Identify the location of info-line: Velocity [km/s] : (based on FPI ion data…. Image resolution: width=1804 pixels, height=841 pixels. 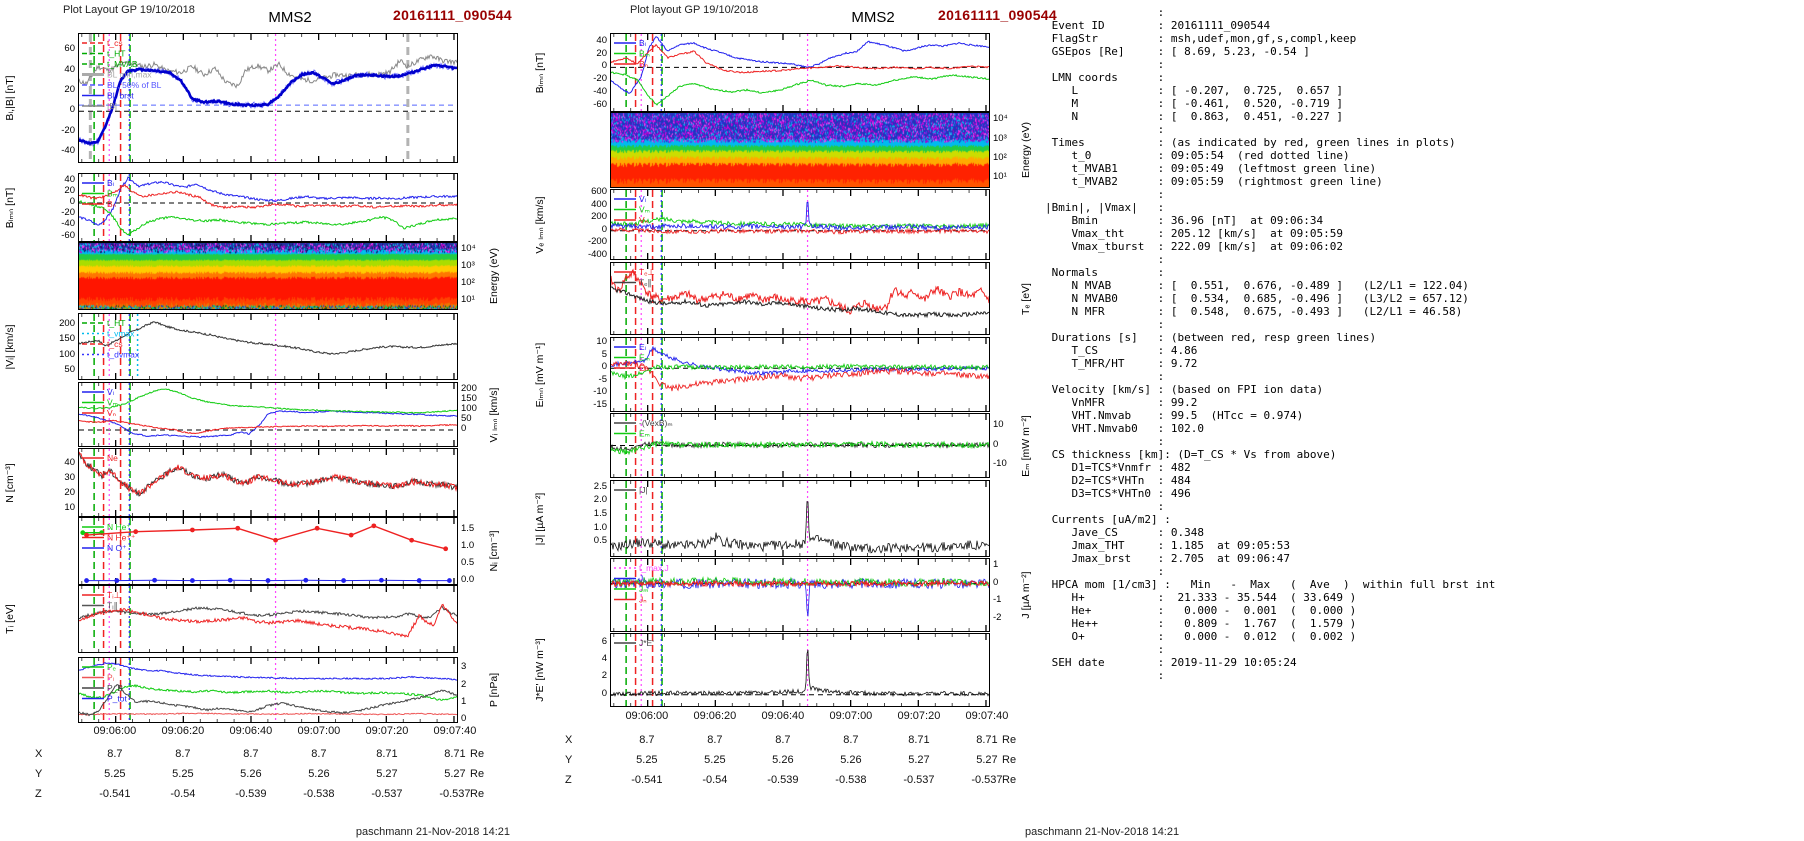
(1184, 389).